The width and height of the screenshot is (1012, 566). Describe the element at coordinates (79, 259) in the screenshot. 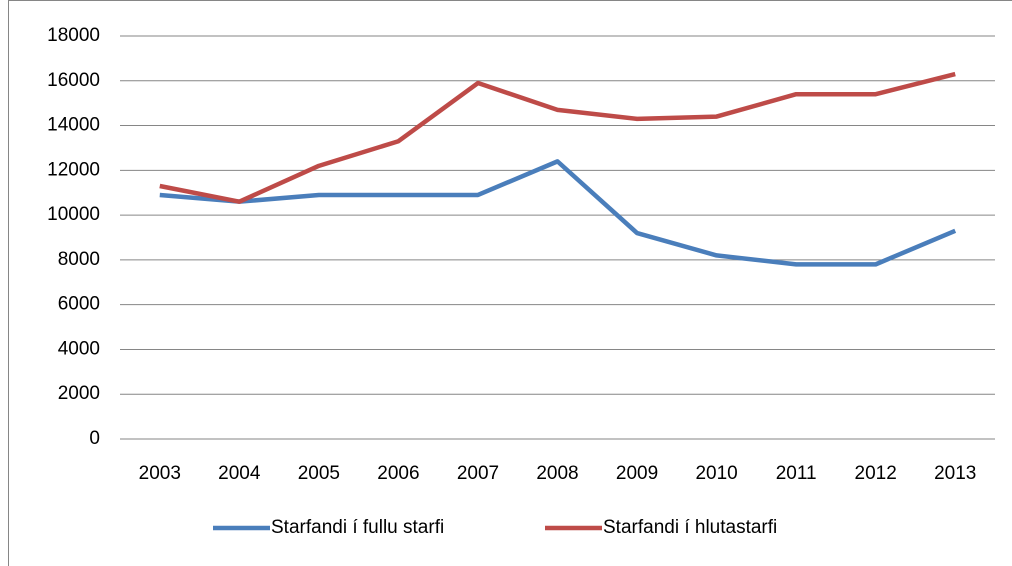

I see `y-tick-label: 8000` at that location.